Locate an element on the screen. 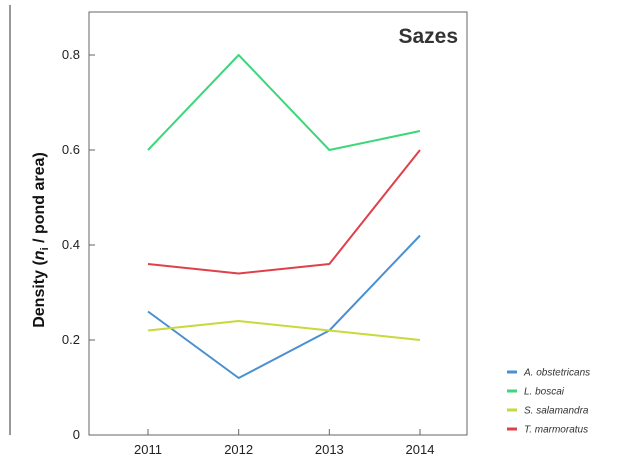  y-tick-label: 0.4 is located at coordinates (71, 244).